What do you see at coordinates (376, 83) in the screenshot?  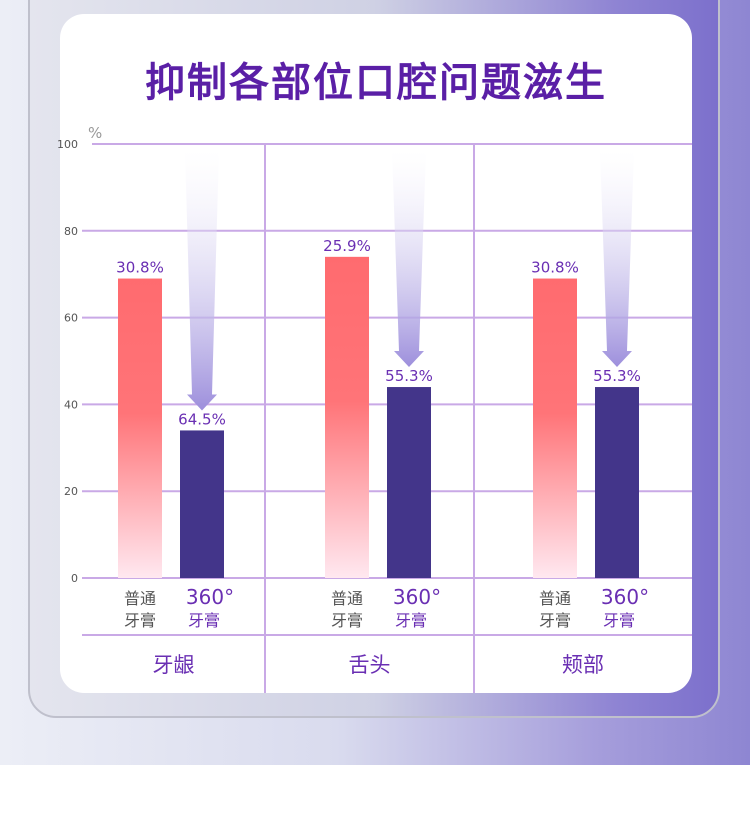 I see `chart-title: 抑制各部位口腔问题滋生` at bounding box center [376, 83].